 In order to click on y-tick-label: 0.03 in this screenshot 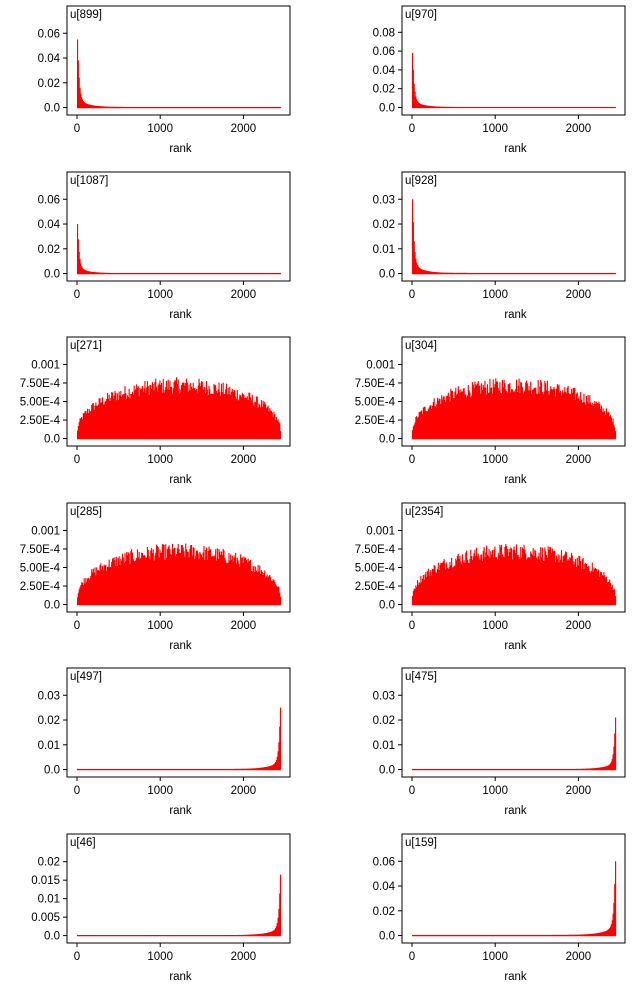, I will do `click(384, 200)`.